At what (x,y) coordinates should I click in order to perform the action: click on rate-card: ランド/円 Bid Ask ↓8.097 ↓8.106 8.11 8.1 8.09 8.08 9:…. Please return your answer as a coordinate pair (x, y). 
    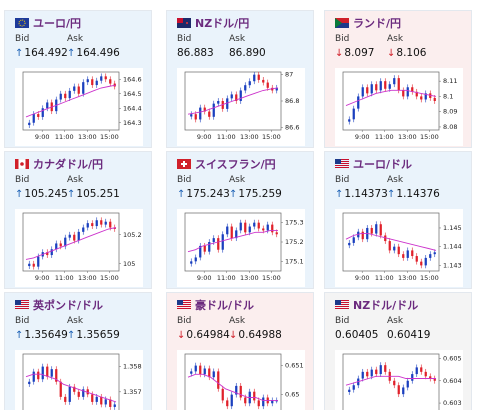
    Looking at the image, I should click on (398, 79).